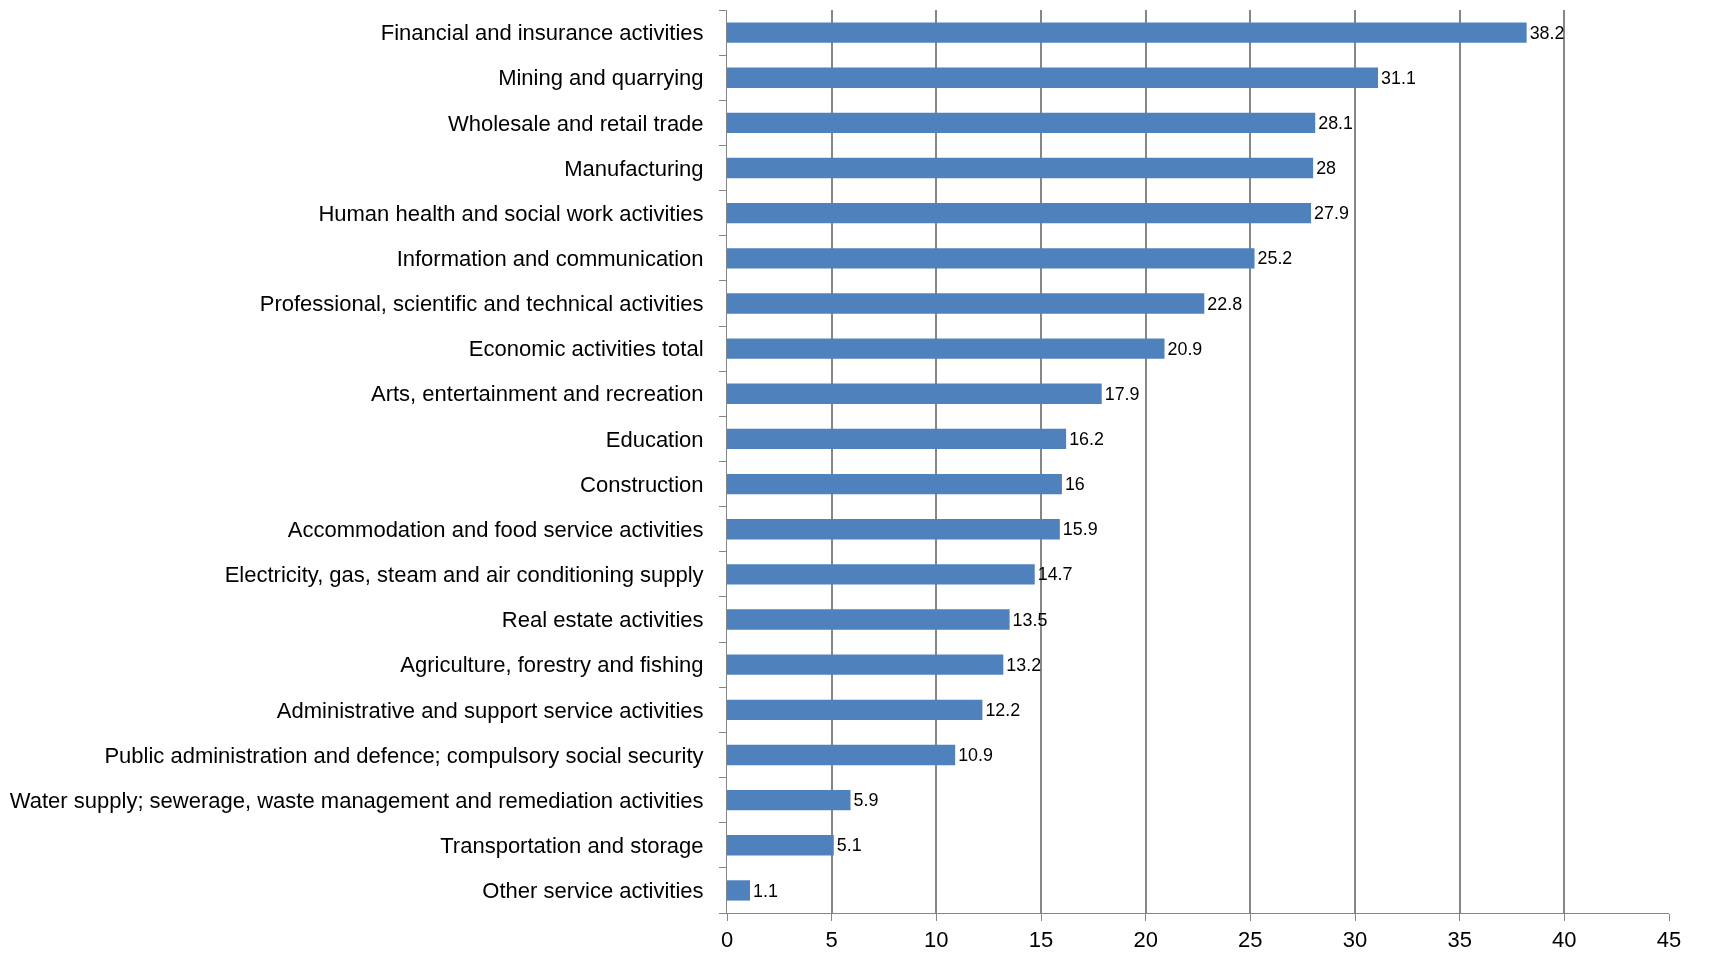 The image size is (1709, 963). What do you see at coordinates (831, 940) in the screenshot?
I see `x-tick-label: 5` at bounding box center [831, 940].